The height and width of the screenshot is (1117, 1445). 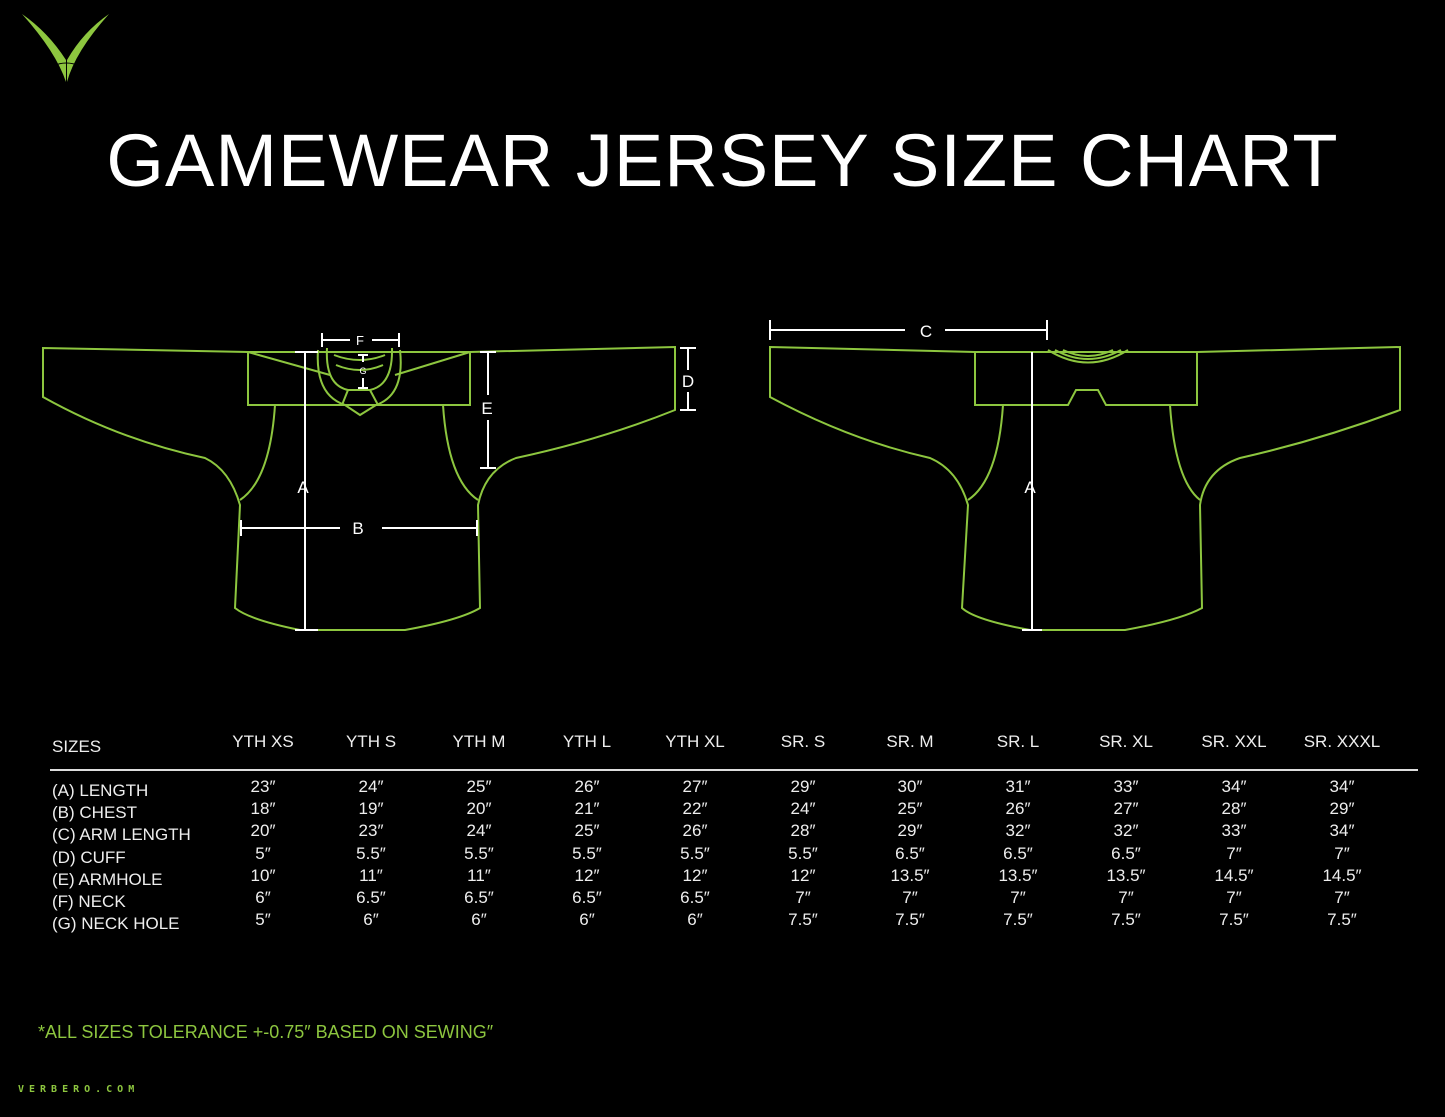 What do you see at coordinates (107, 879) in the screenshot?
I see `row-label: (E) ARMHOLE` at bounding box center [107, 879].